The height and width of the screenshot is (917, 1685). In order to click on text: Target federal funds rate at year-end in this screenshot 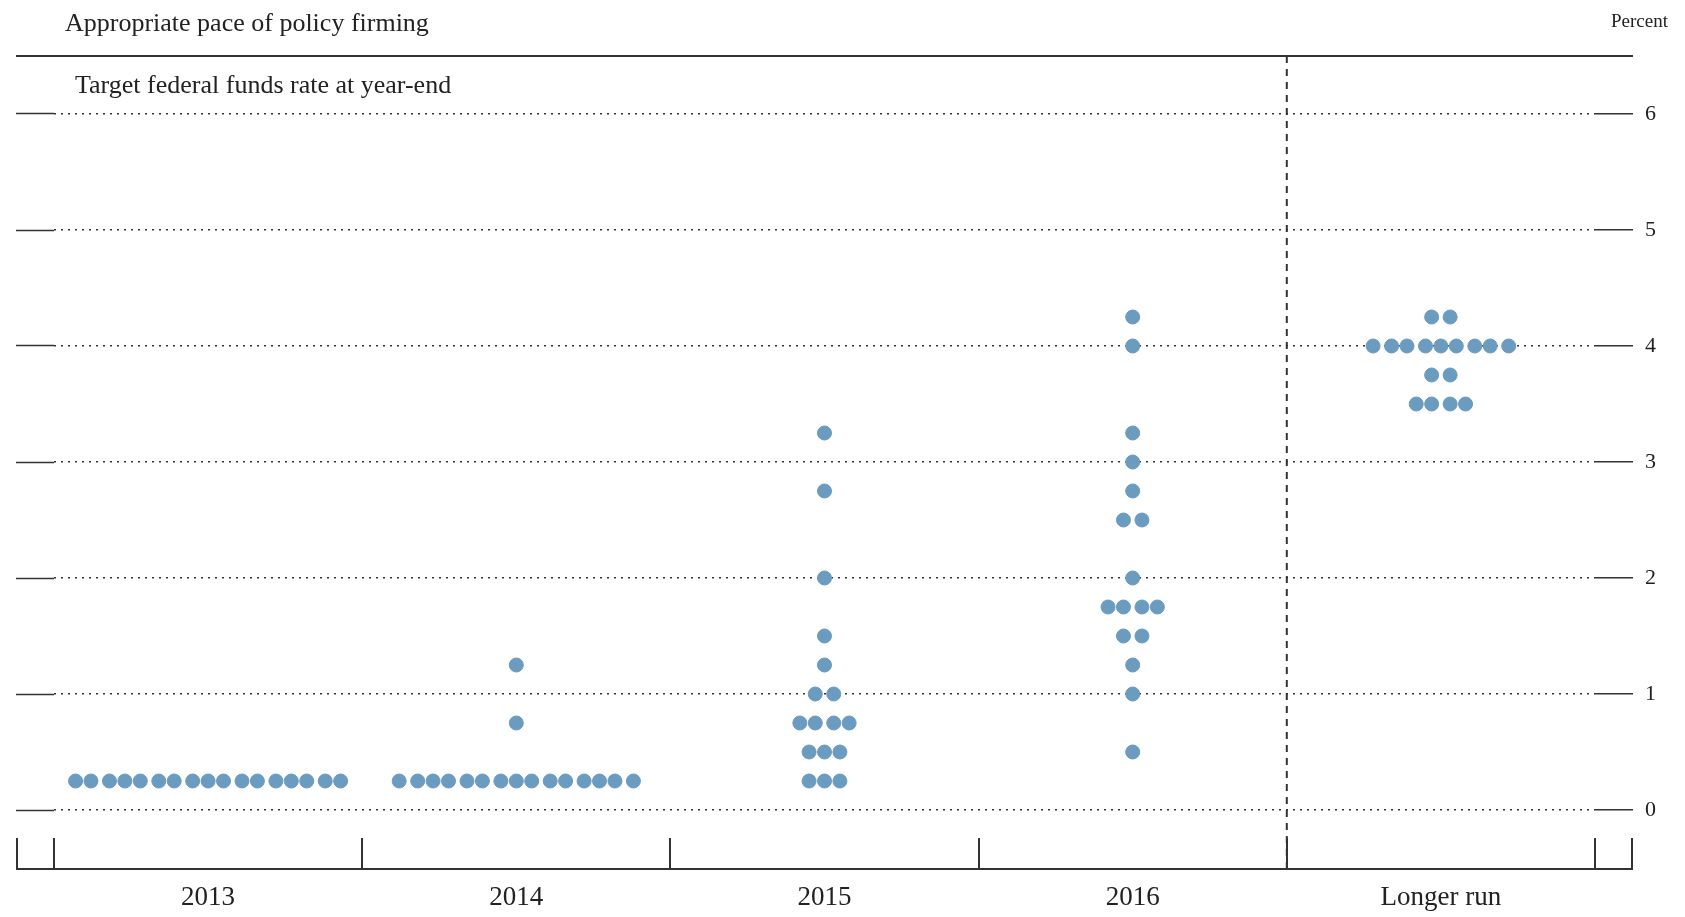, I will do `click(263, 84)`.